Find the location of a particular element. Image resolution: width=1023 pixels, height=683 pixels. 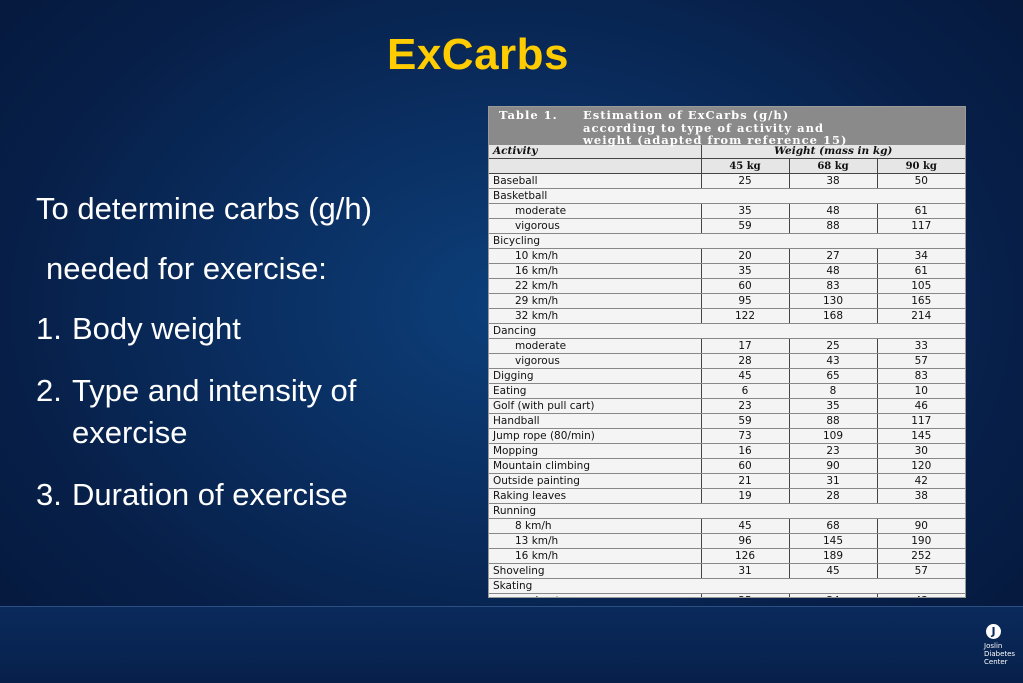

table-row: Bicycling is located at coordinates (727, 241).